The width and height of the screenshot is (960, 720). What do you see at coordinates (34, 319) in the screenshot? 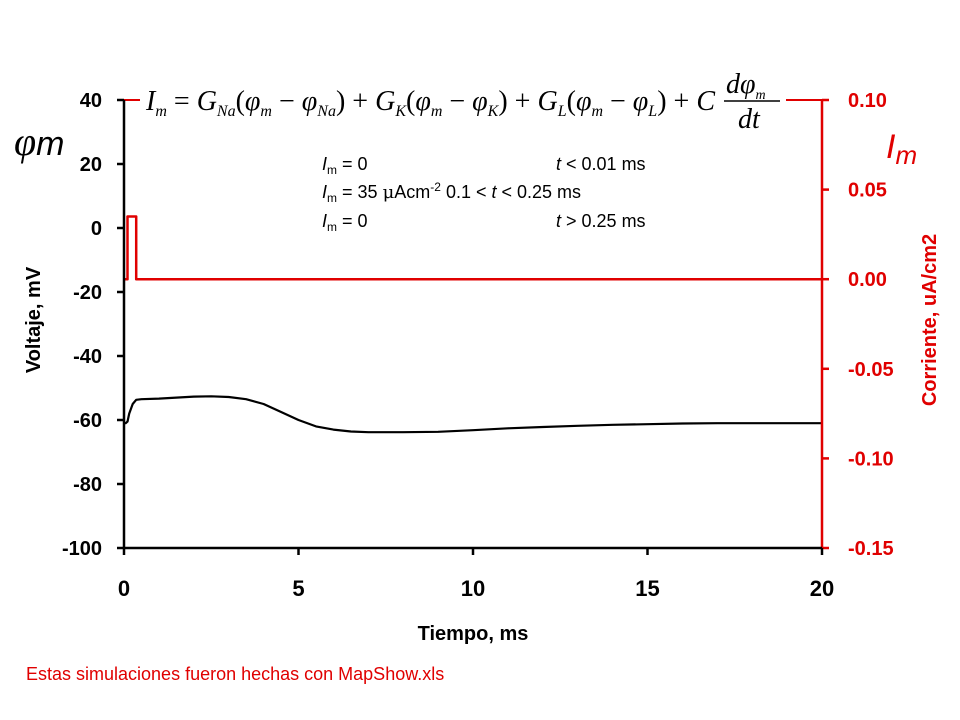
I see `y-axis-label: Voltaje, mV` at bounding box center [34, 319].